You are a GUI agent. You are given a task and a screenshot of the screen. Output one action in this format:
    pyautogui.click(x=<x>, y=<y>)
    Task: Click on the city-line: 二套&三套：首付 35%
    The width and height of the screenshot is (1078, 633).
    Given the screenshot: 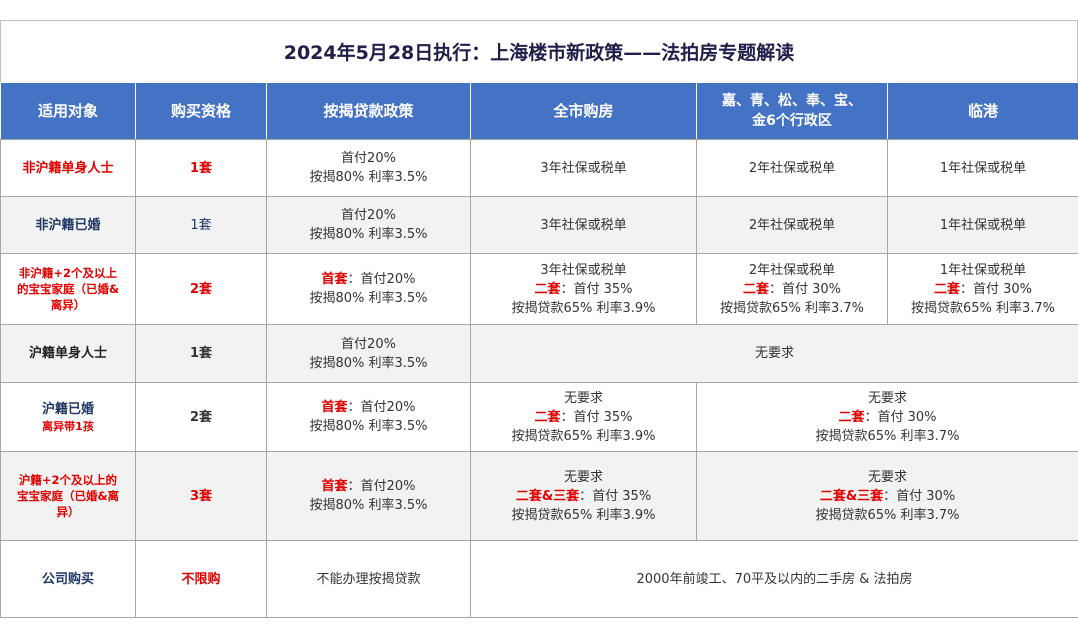 What is the action you would take?
    pyautogui.click(x=583, y=496)
    